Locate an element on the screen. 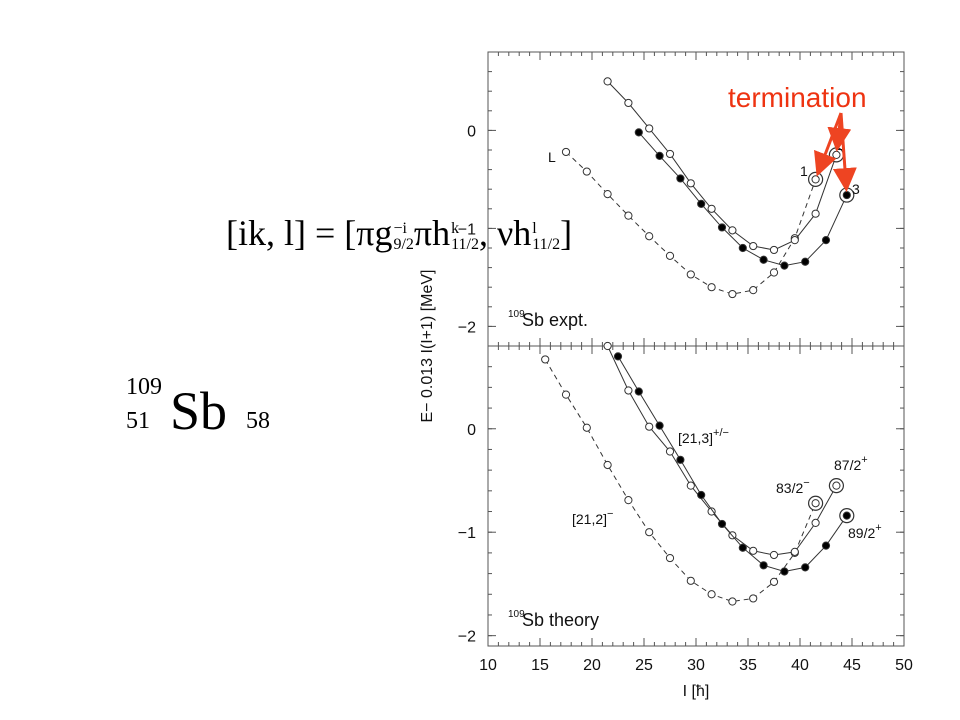  x-tick-label: 20 is located at coordinates (592, 665).